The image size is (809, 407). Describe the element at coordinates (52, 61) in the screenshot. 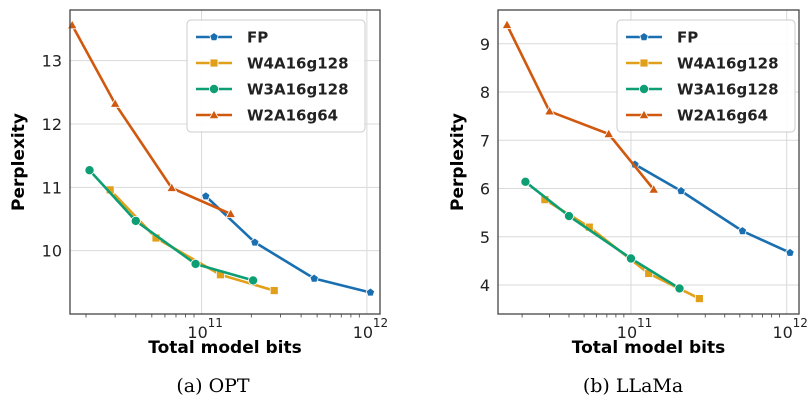

I see `y-tick-label: 13` at that location.